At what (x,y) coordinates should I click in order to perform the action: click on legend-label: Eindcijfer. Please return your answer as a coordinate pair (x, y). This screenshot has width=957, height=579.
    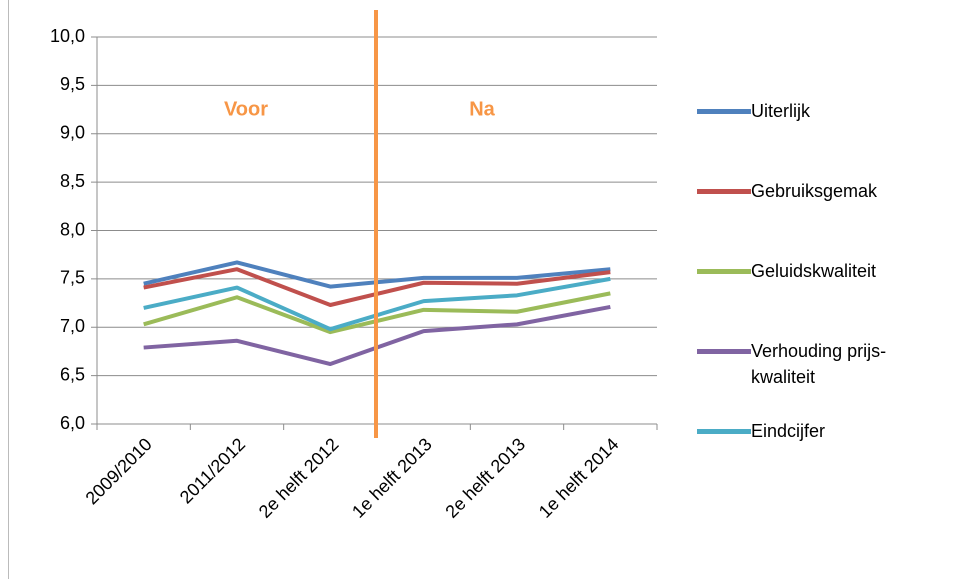
    Looking at the image, I should click on (788, 431).